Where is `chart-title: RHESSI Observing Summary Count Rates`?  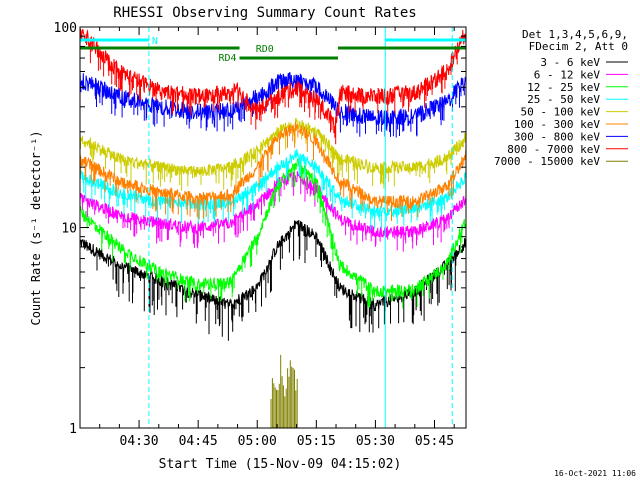
chart-title: RHESSI Observing Summary Count Rates is located at coordinates (264, 13).